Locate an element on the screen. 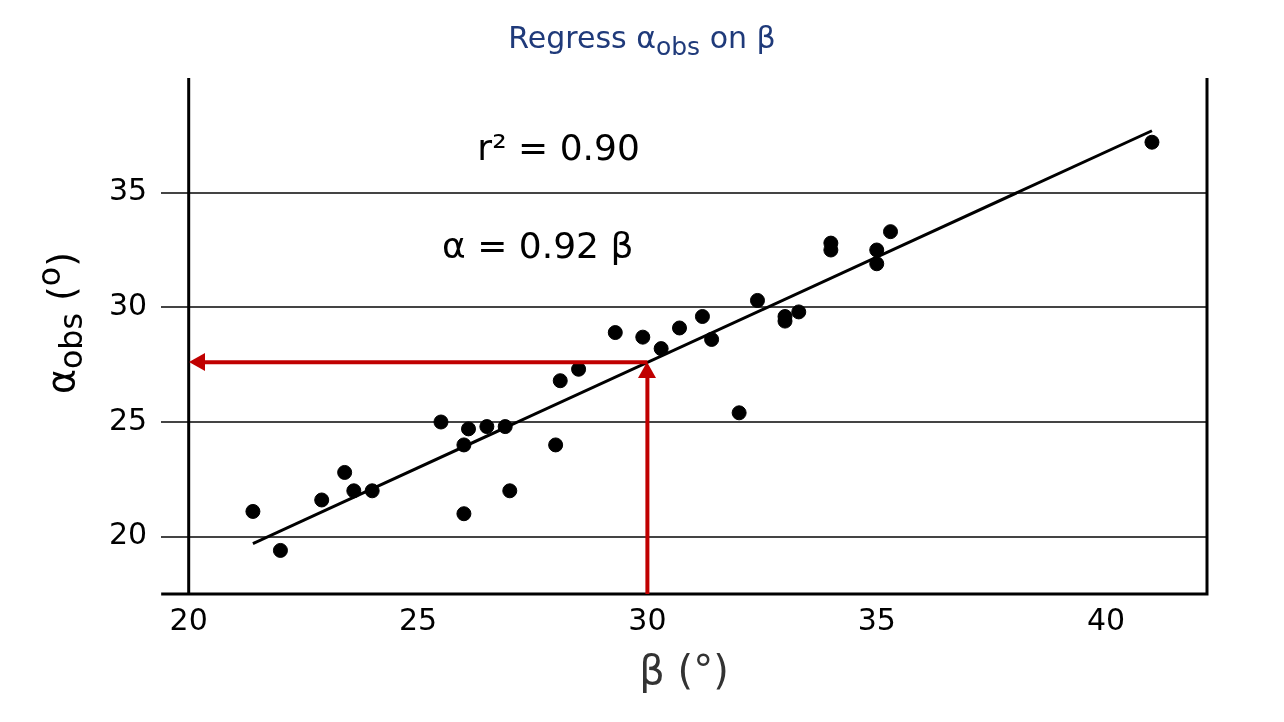 Image resolution: width=1284 pixels, height=722 pixels. x-tick-label: 35 is located at coordinates (876, 619).